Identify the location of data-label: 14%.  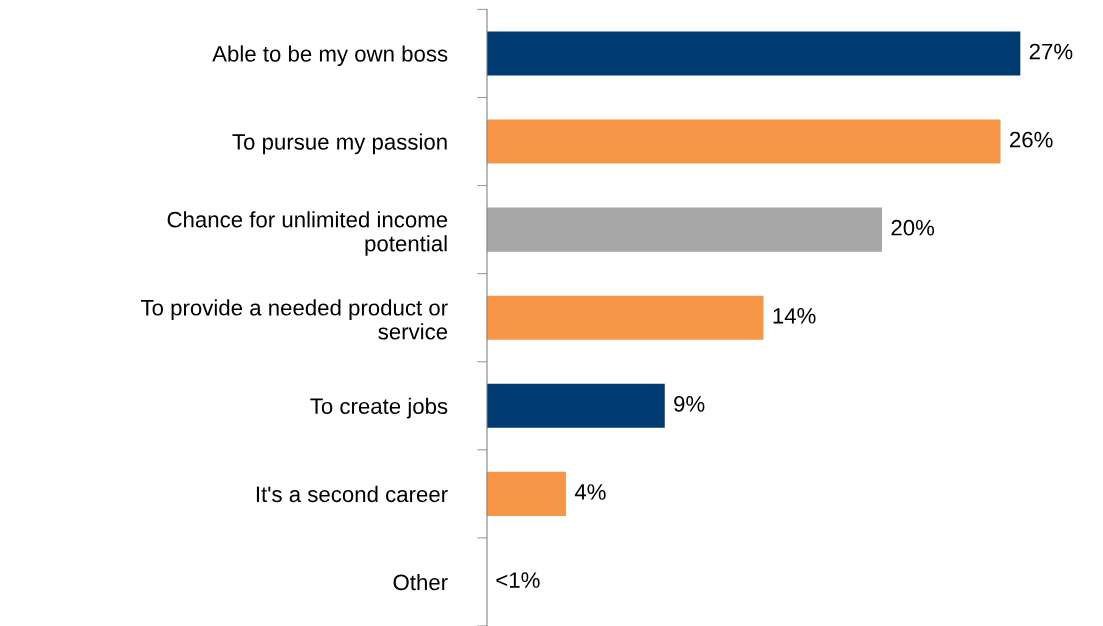
(794, 316).